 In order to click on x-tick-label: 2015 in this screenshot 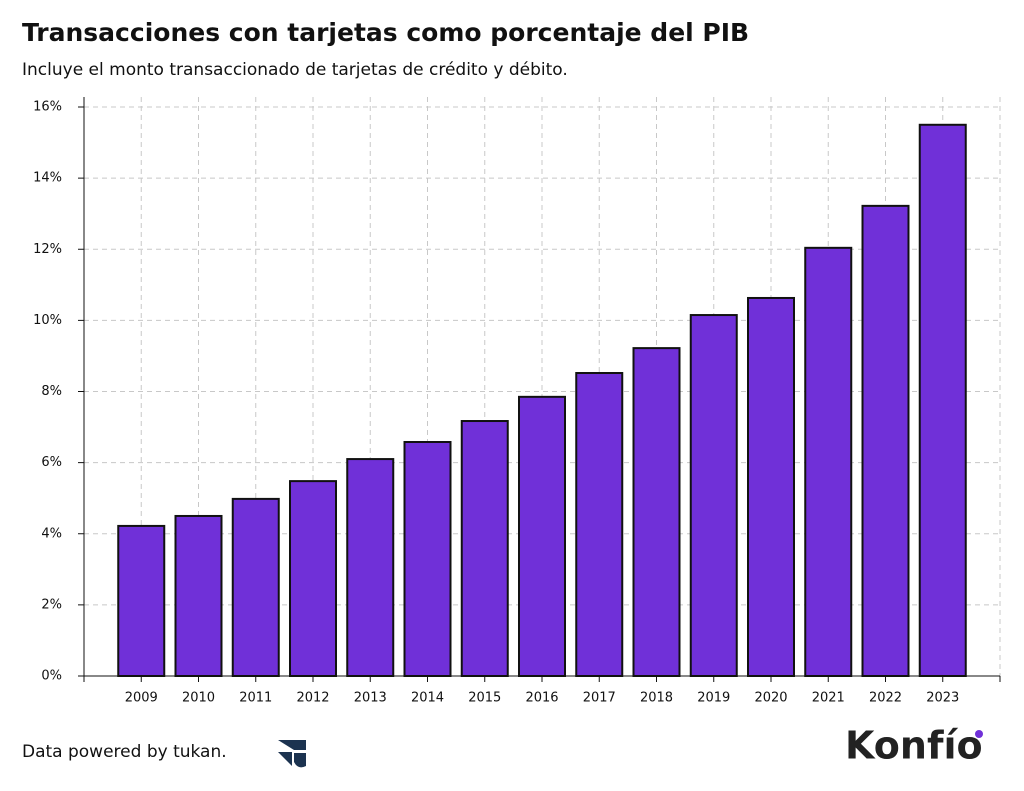, I will do `click(484, 698)`.